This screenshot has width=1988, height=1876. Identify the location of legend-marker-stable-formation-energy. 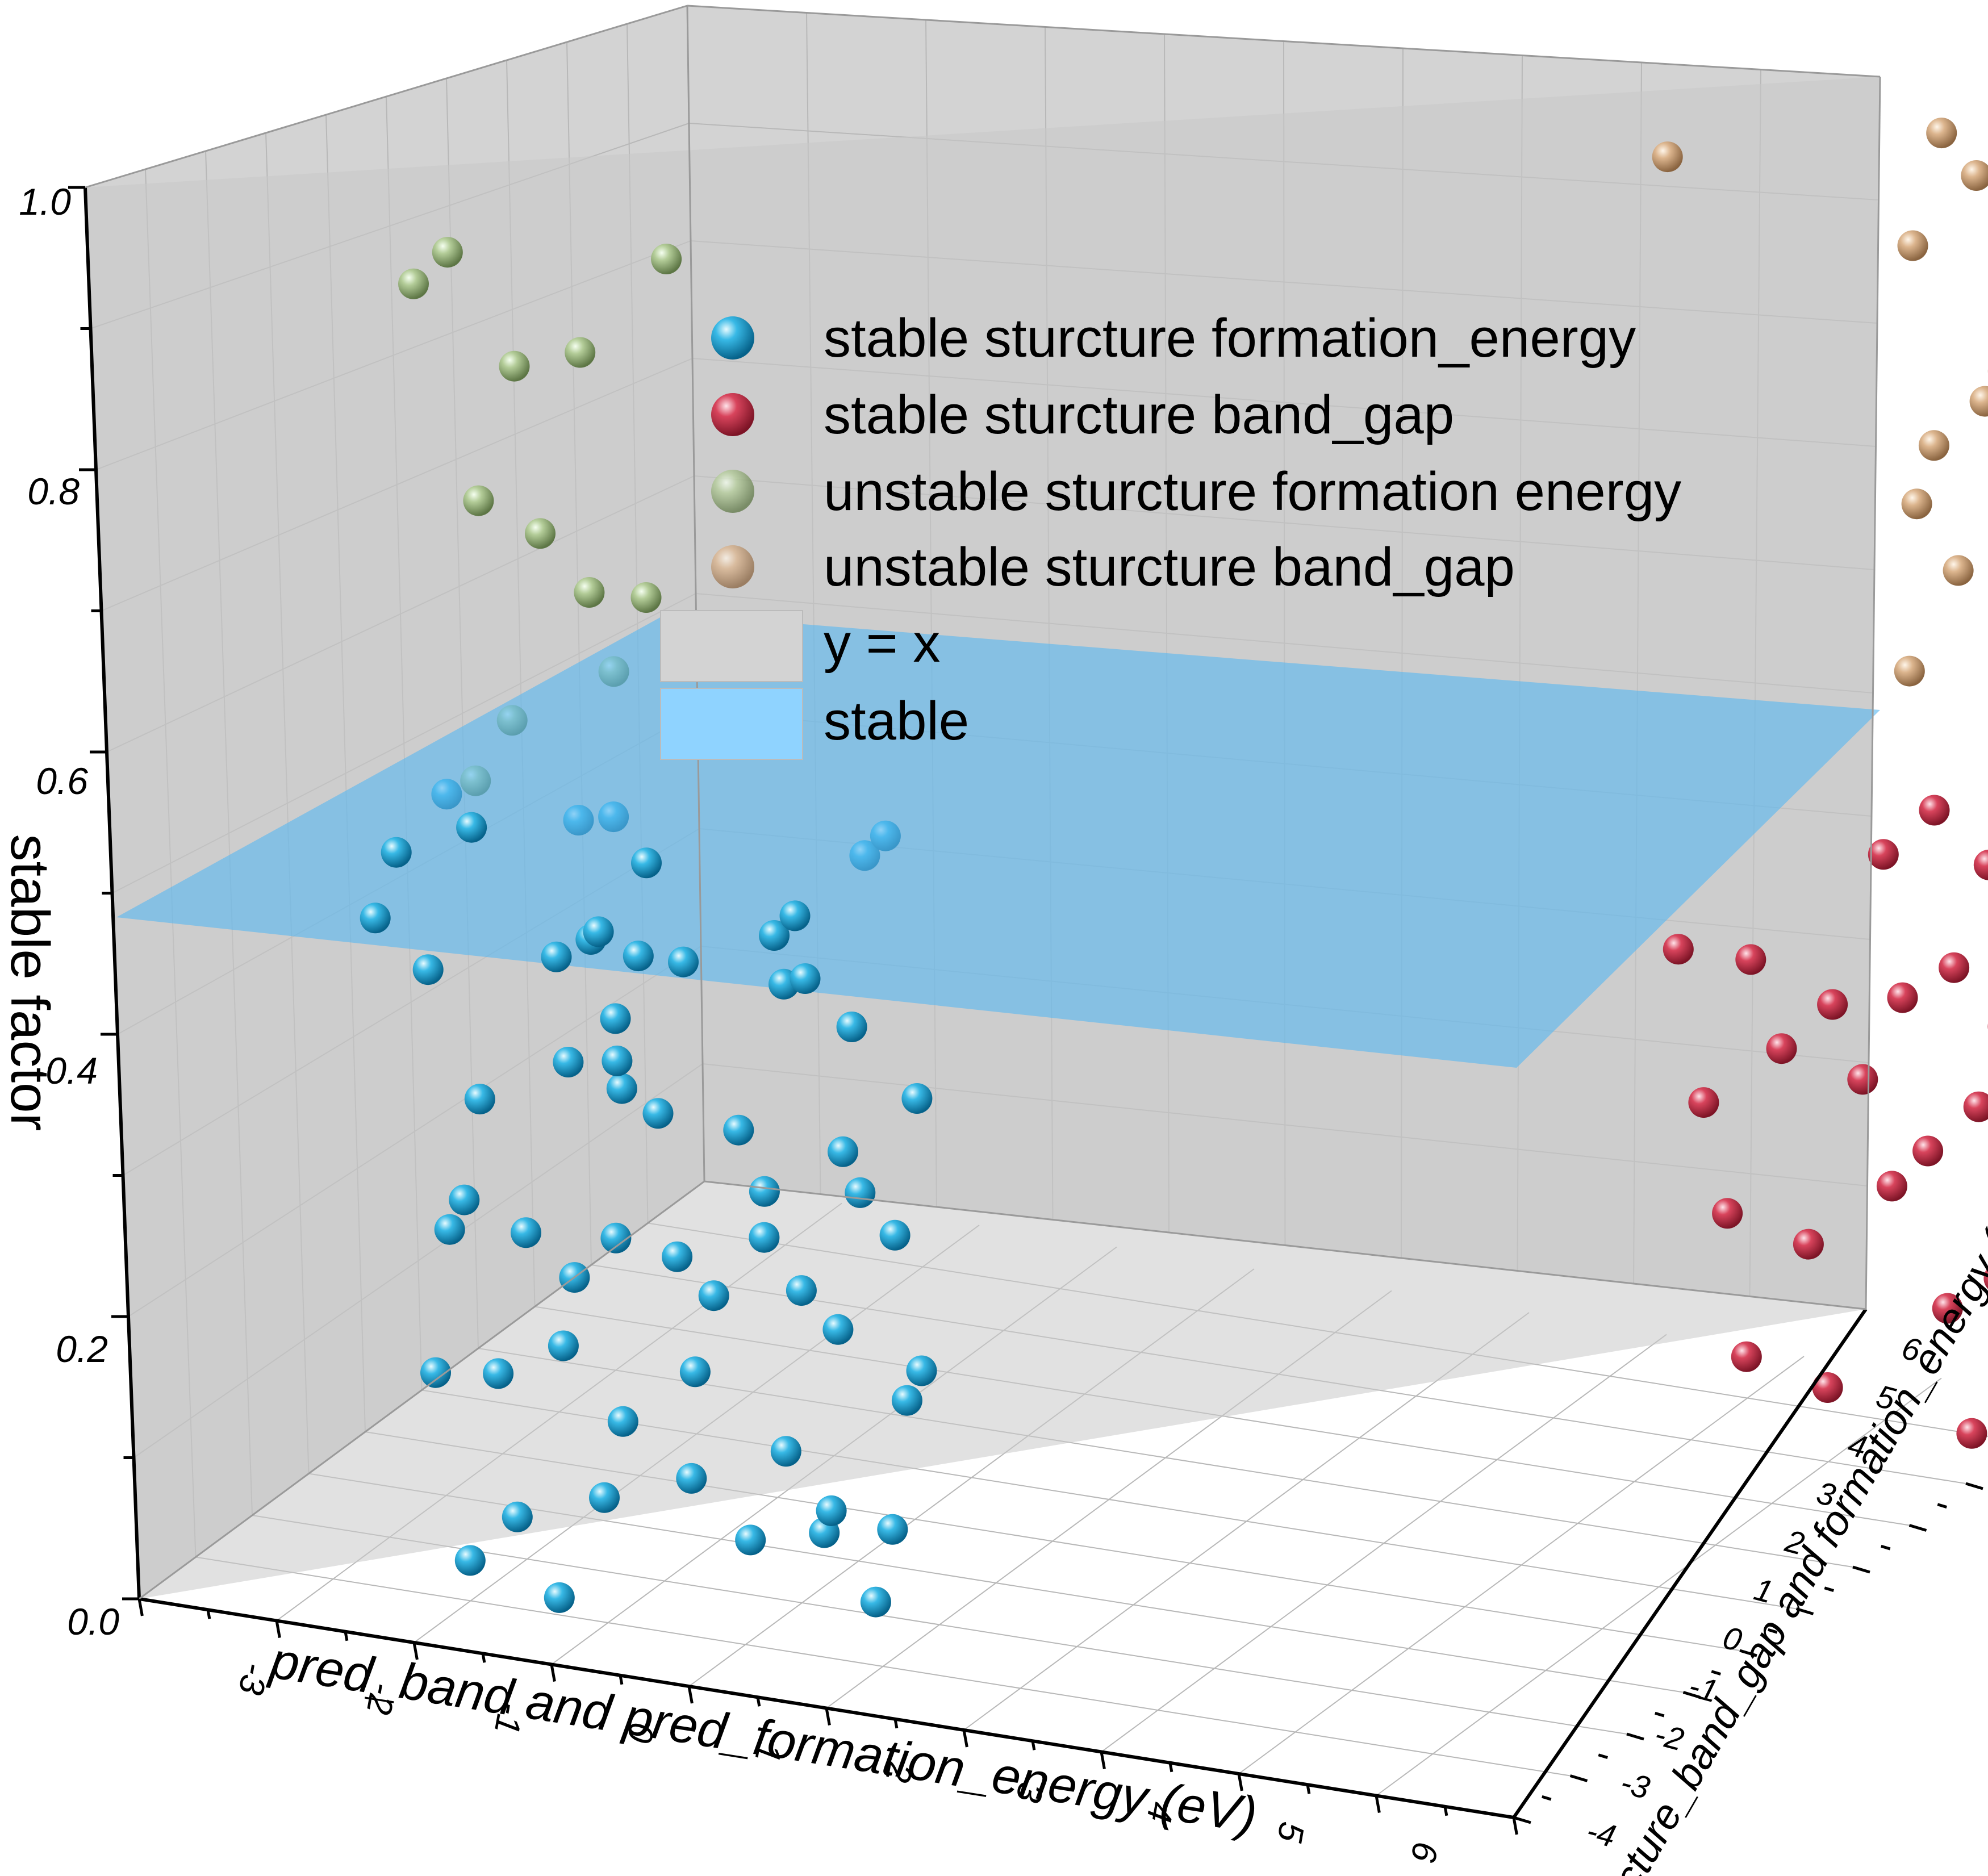
(732, 338).